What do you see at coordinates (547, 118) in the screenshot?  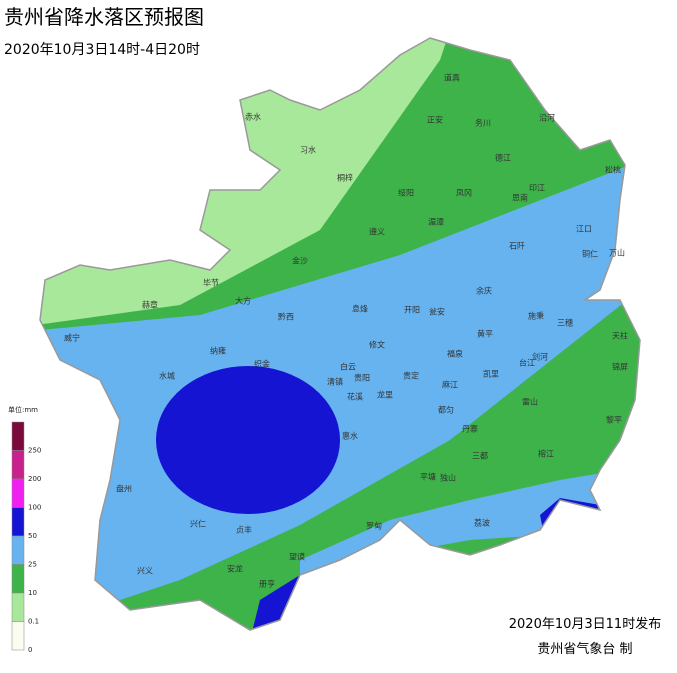 I see `place-label: 沿河` at bounding box center [547, 118].